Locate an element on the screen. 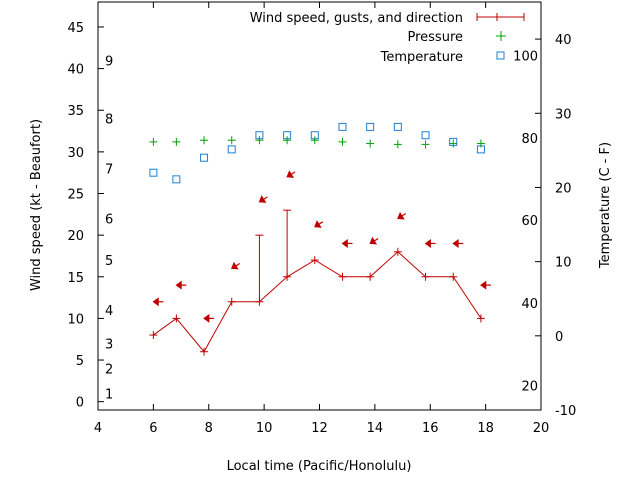 Image resolution: width=640 pixels, height=480 pixels. legend-swatch-pressure is located at coordinates (501, 36).